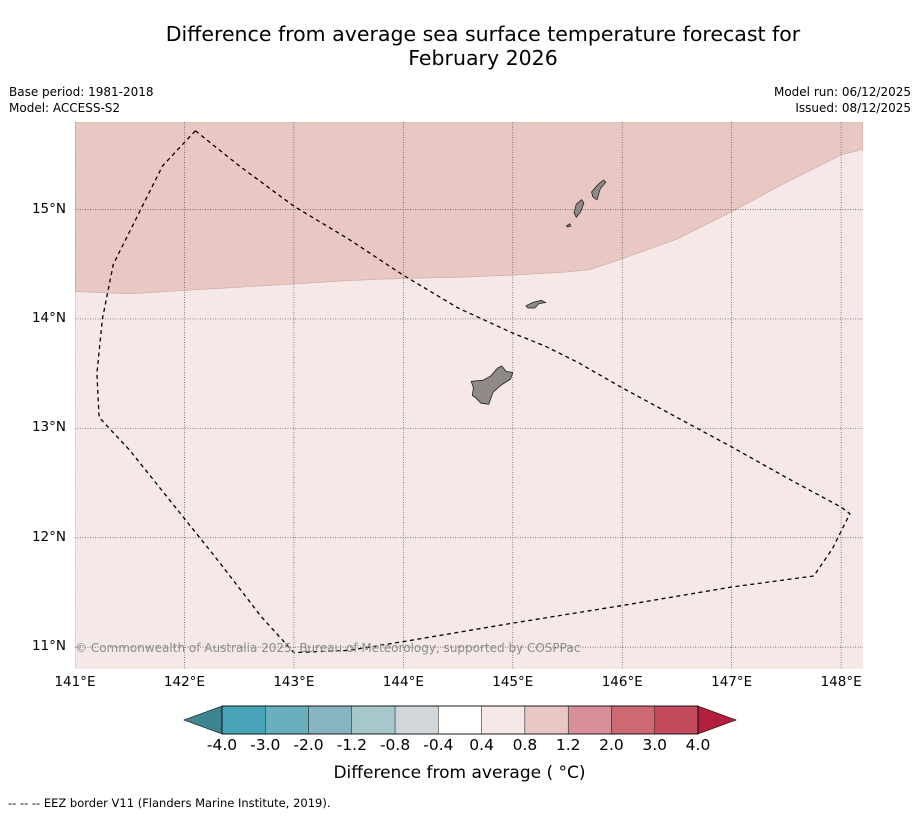 The width and height of the screenshot is (919, 816). What do you see at coordinates (492, 385) in the screenshot?
I see `island-guam` at bounding box center [492, 385].